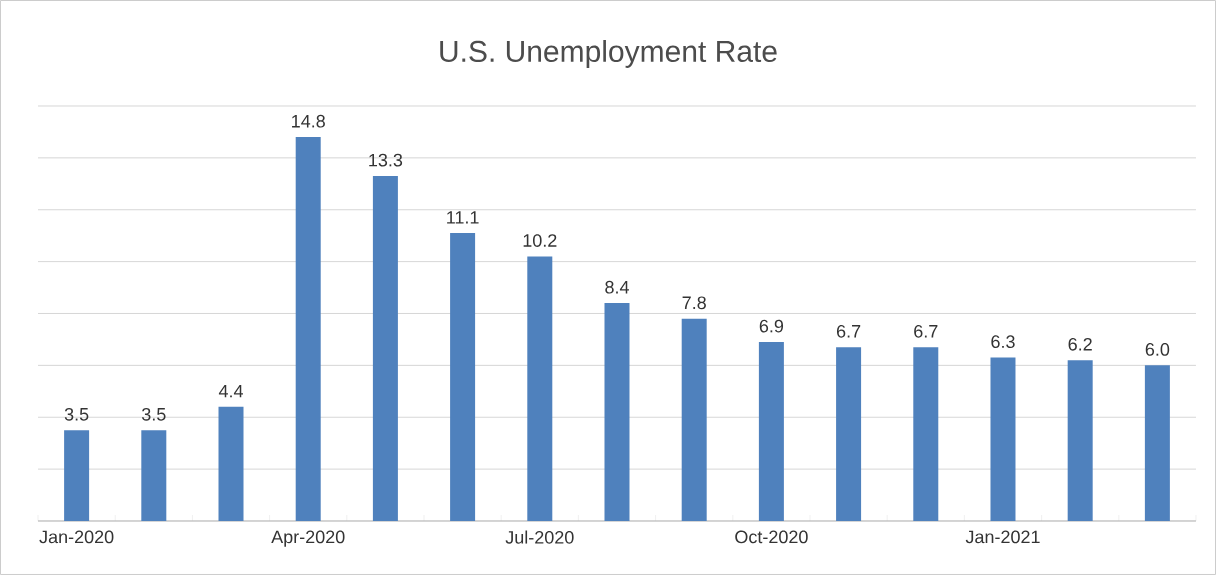  Describe the element at coordinates (617, 287) in the screenshot. I see `data-label: 8.4` at that location.